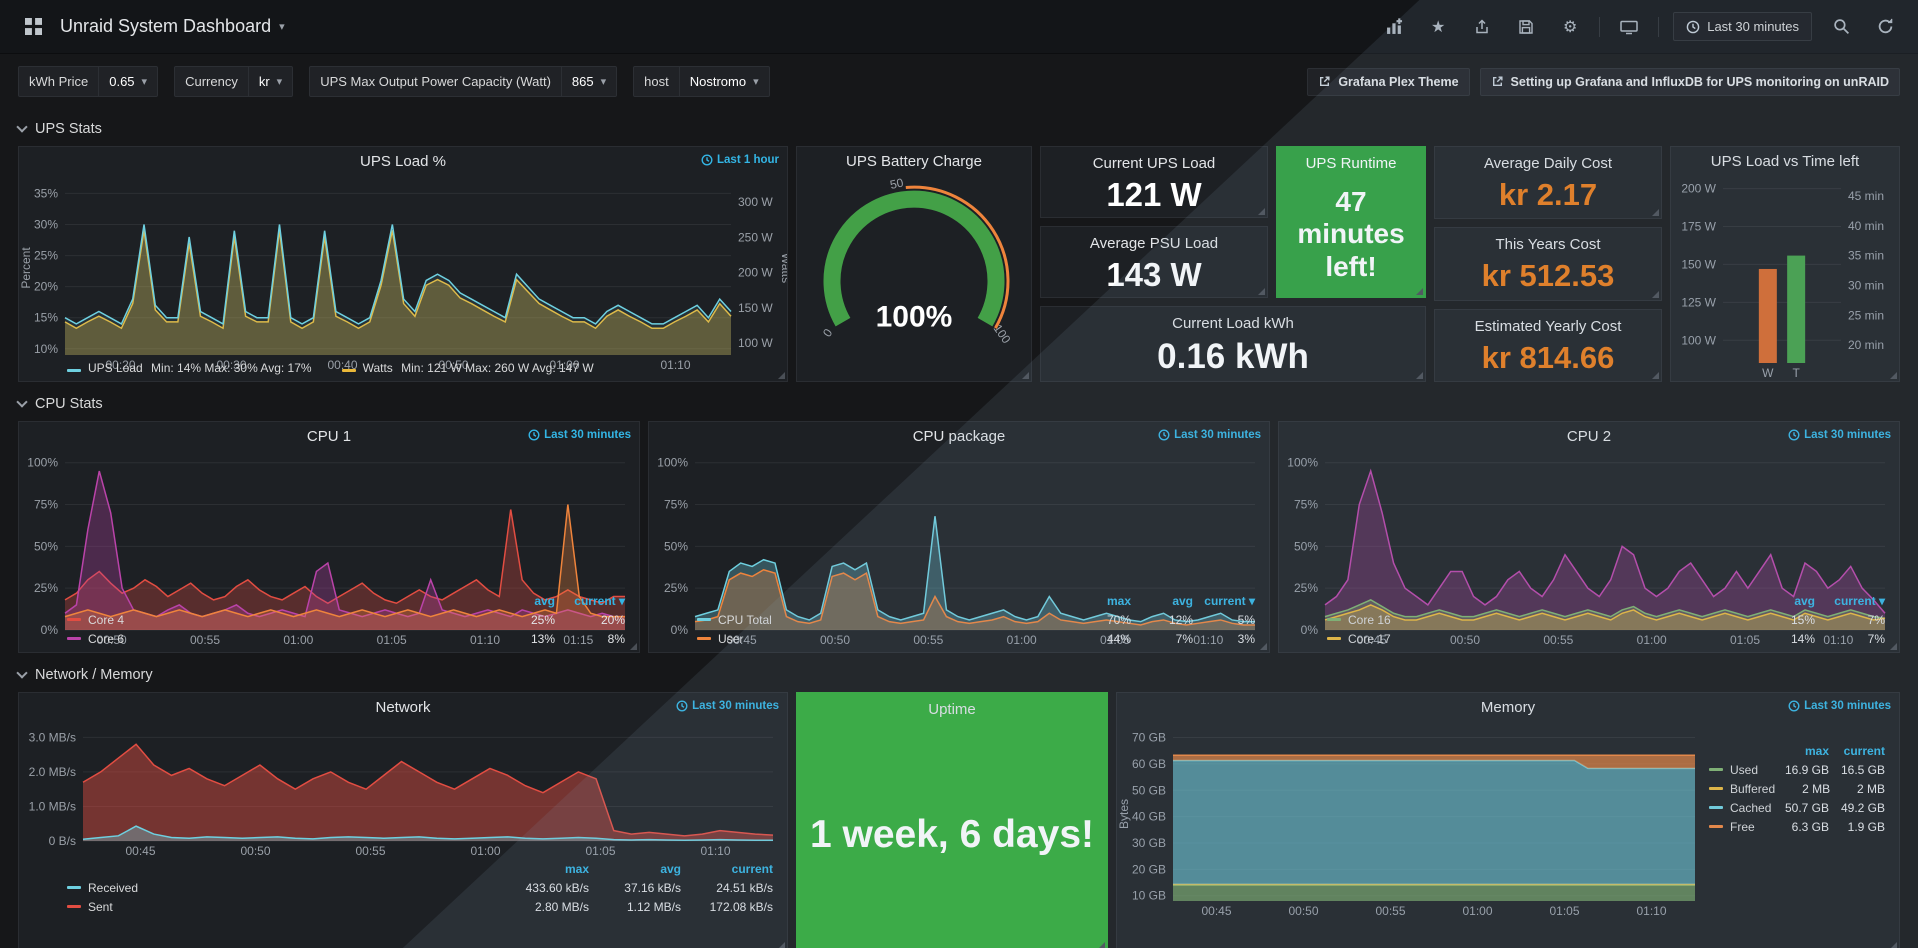  Describe the element at coordinates (1742, 26) in the screenshot. I see `time-range-picker: Last 30 minutes` at that location.